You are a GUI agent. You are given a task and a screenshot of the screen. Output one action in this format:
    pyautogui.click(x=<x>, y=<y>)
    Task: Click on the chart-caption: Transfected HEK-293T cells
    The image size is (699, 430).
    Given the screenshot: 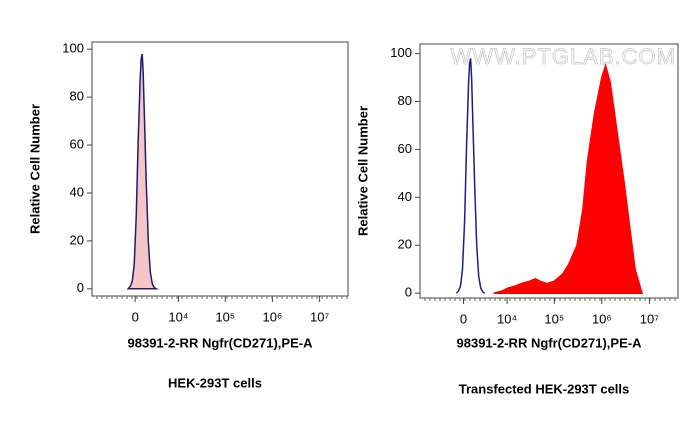 What is the action you would take?
    pyautogui.click(x=544, y=388)
    